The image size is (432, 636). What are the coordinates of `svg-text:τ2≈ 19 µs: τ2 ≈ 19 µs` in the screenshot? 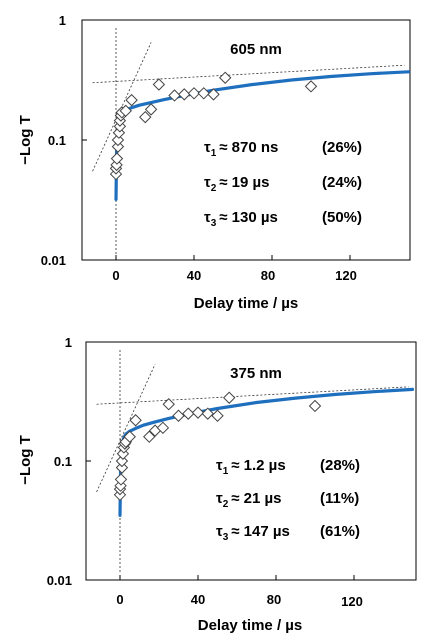 It's located at (237, 184).